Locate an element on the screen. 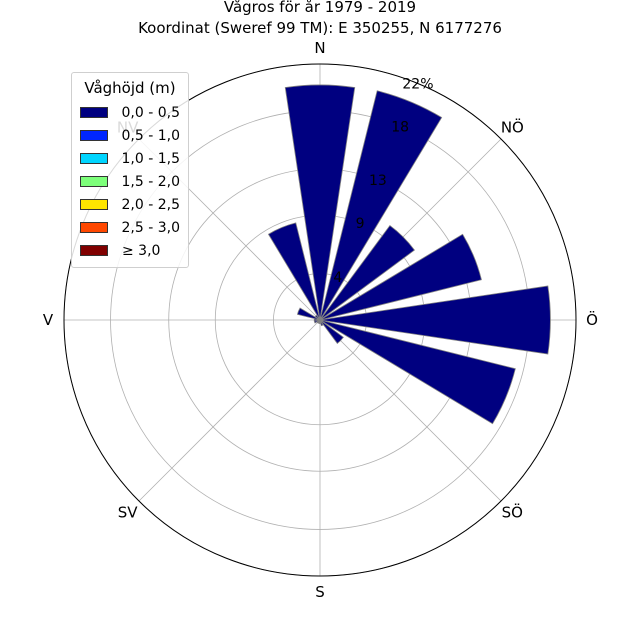  legend-label: 2,0 - 2,5 is located at coordinates (150, 204).